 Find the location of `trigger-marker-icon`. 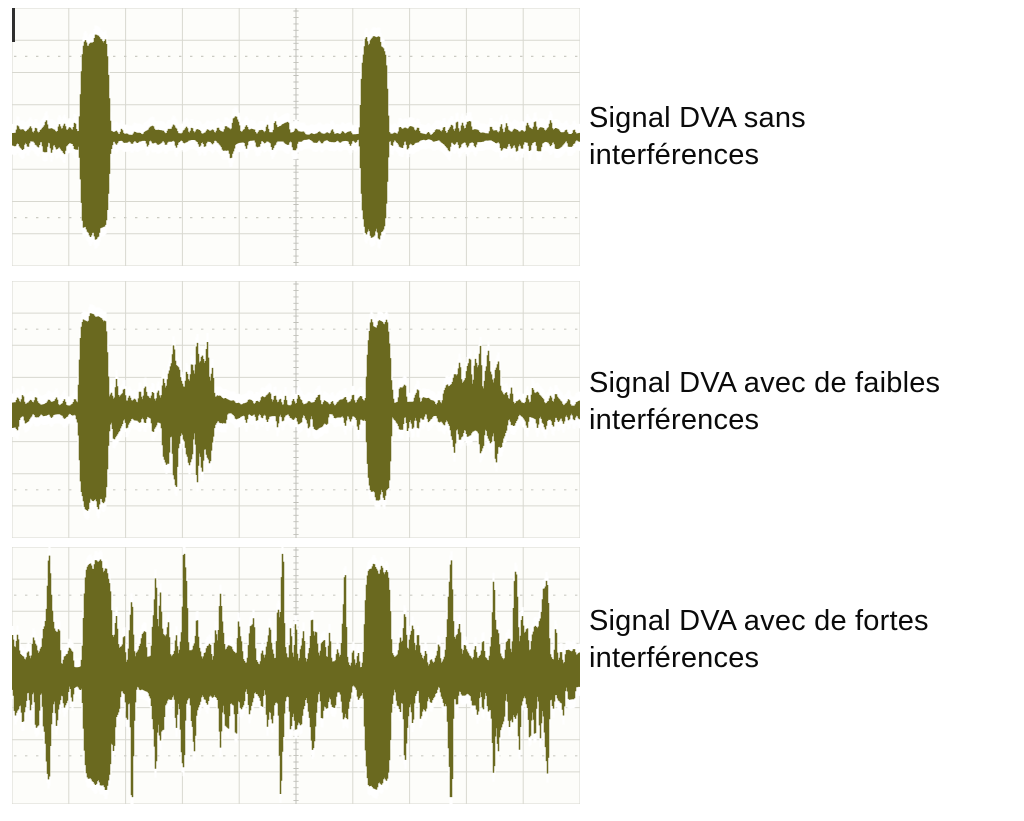

trigger-marker-icon is located at coordinates (13, 25).